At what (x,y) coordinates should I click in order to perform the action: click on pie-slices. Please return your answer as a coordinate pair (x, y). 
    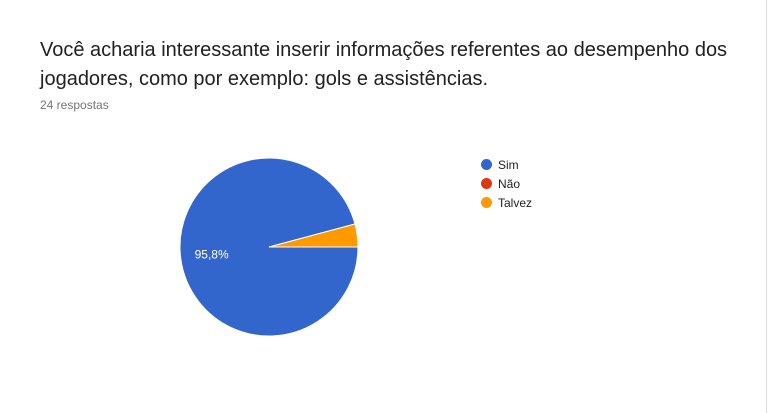
    Looking at the image, I should click on (269, 247).